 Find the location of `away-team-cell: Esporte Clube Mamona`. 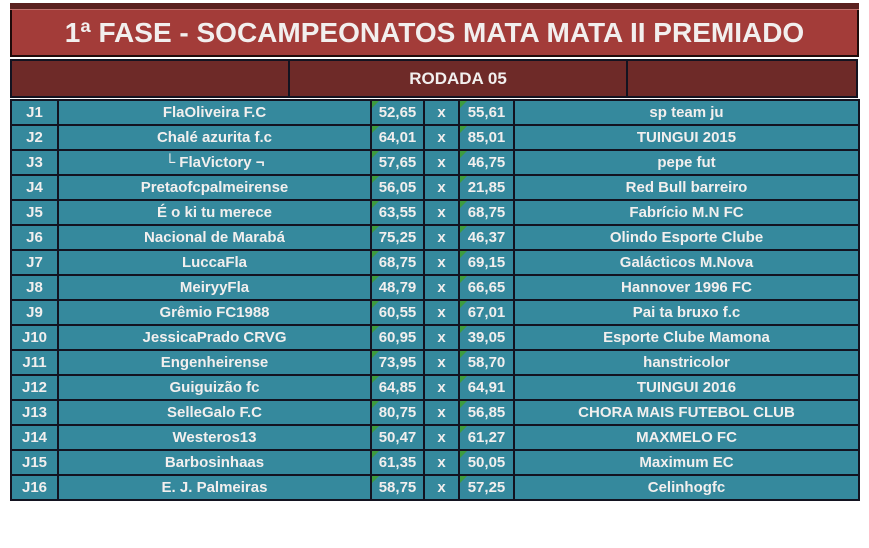

away-team-cell: Esporte Clube Mamona is located at coordinates (686, 337).